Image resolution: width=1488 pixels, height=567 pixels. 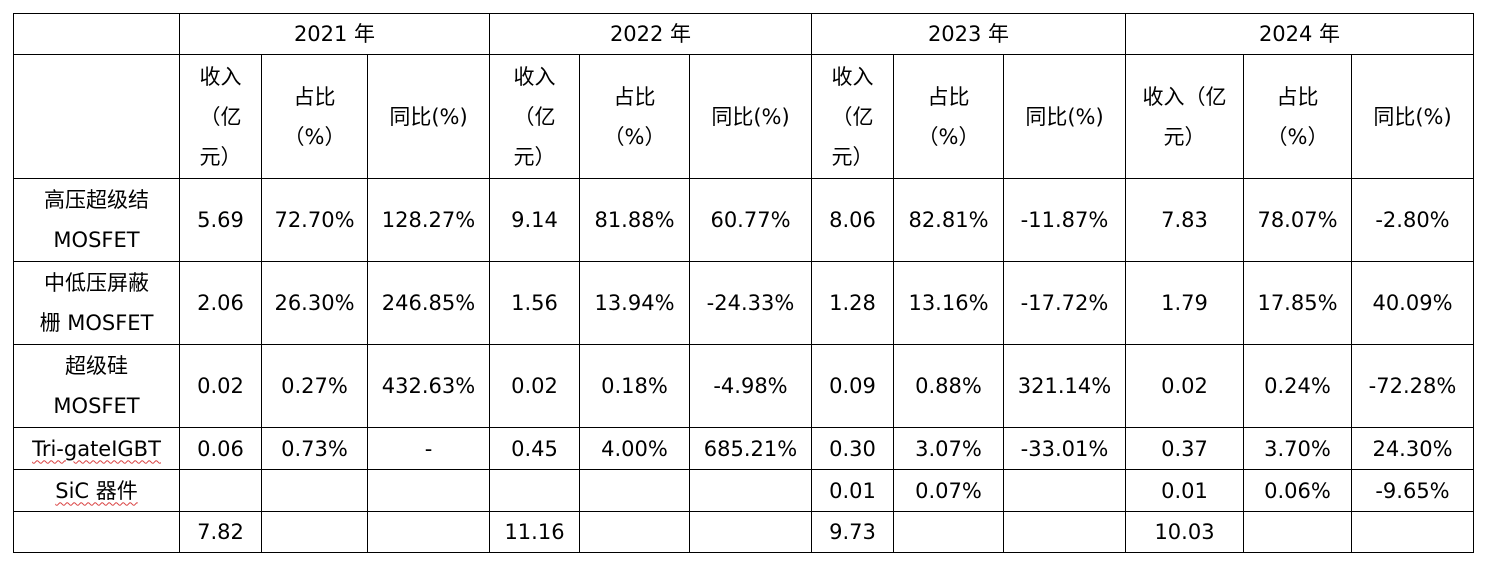 I want to click on year-header: 2022 年, so click(x=650, y=34).